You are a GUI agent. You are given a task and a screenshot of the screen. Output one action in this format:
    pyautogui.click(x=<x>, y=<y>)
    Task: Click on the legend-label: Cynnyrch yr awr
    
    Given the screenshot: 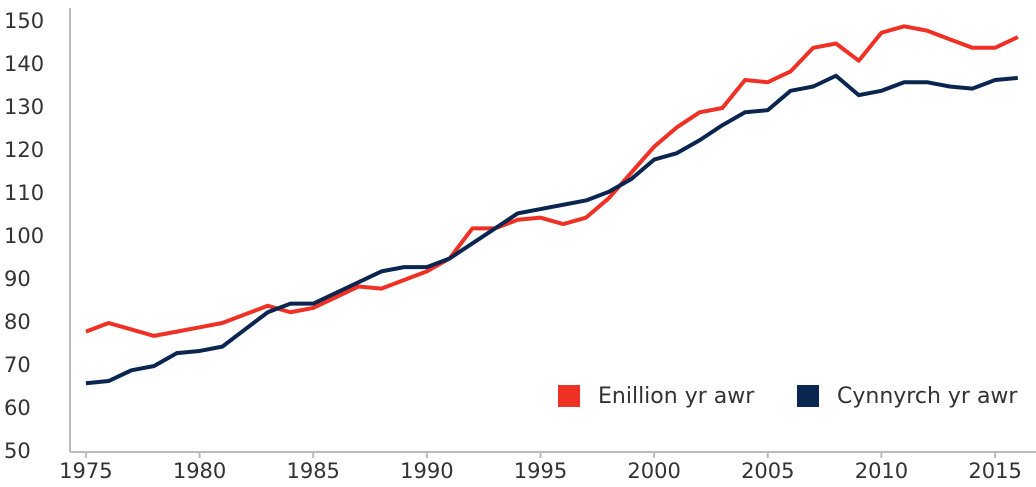 What is the action you would take?
    pyautogui.click(x=927, y=396)
    